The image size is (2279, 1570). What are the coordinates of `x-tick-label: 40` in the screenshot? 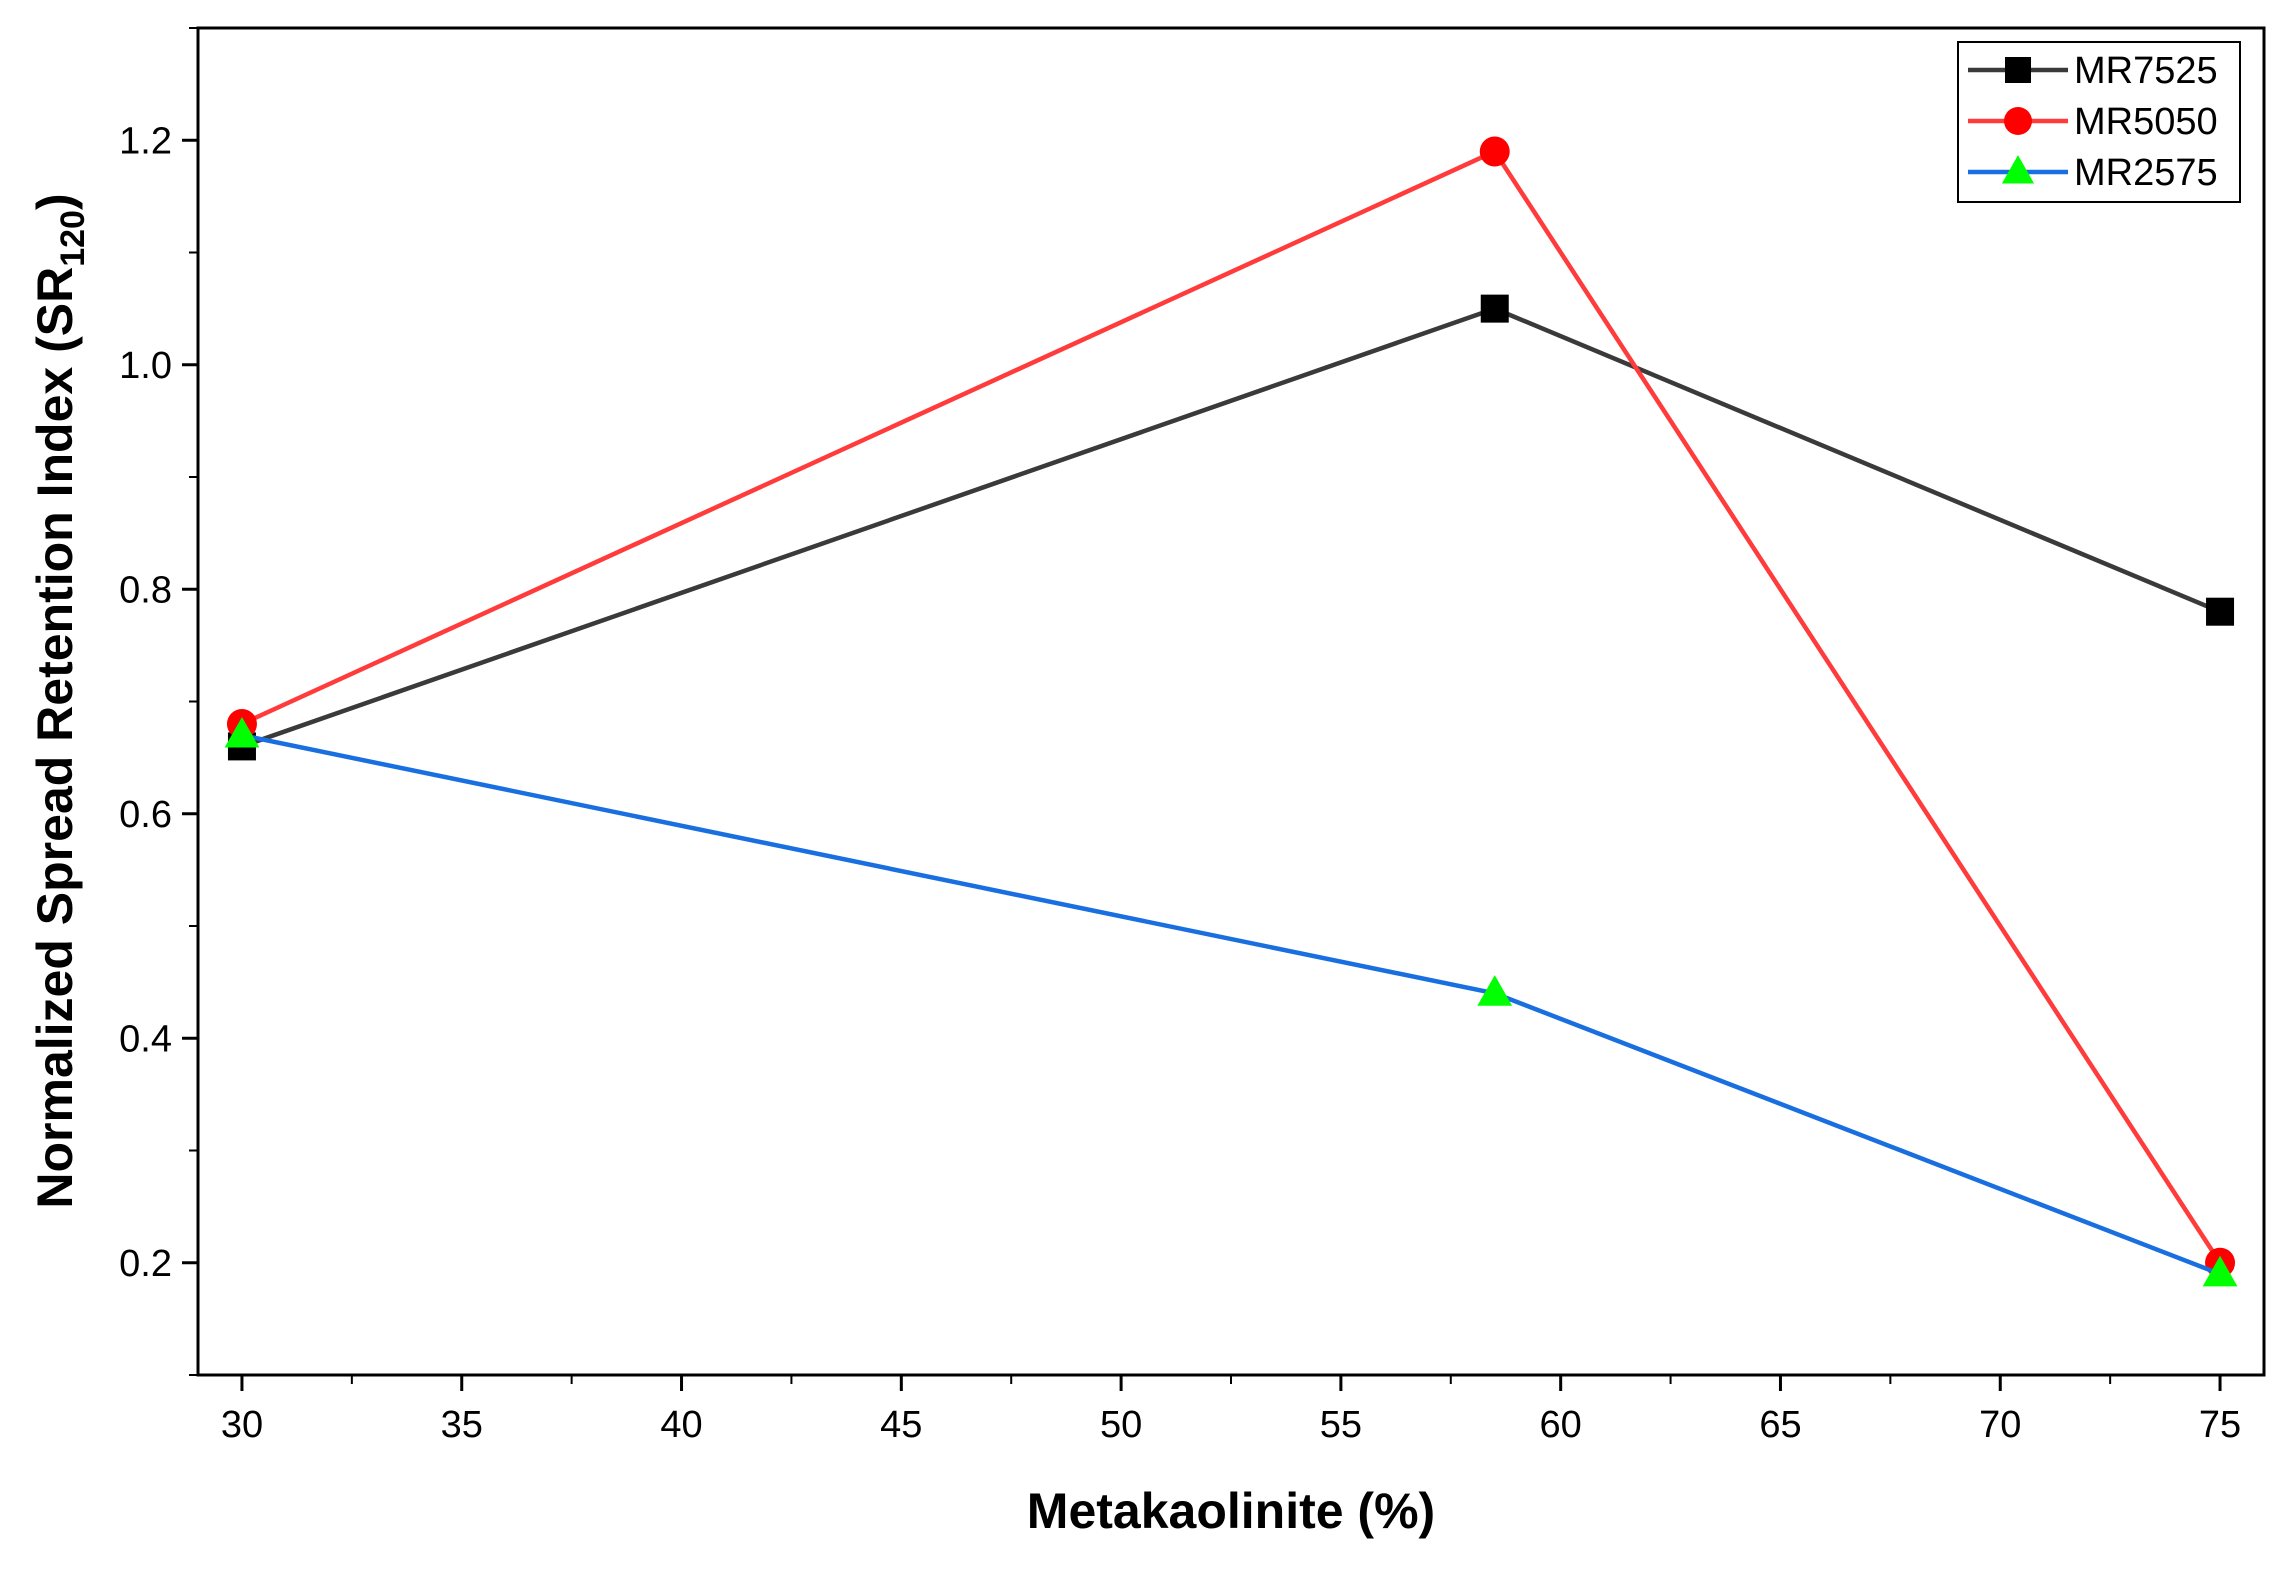 It's located at (681, 1425).